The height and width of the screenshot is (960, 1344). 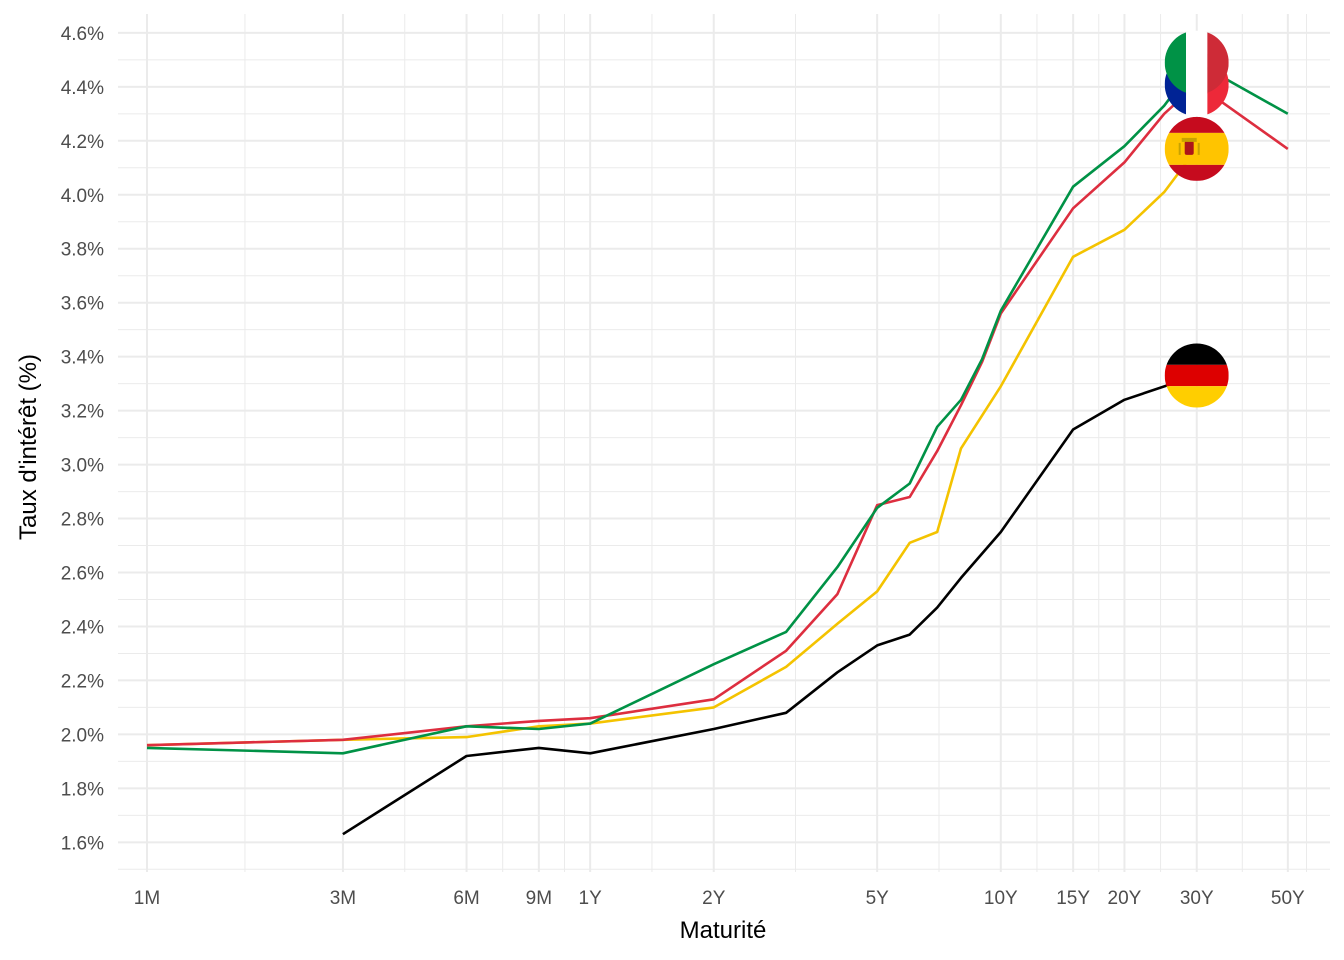 I want to click on y-tick-label: 1.6%, so click(x=82, y=843).